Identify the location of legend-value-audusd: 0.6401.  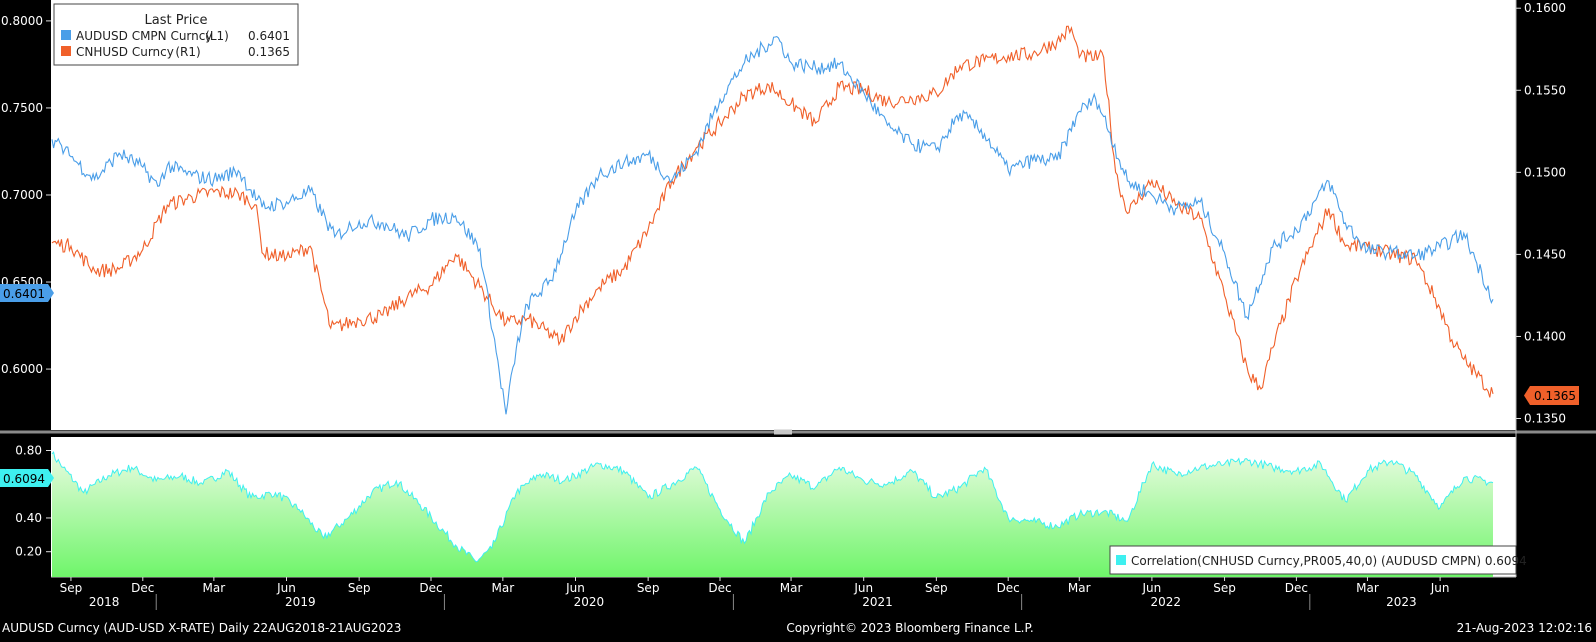
(269, 36).